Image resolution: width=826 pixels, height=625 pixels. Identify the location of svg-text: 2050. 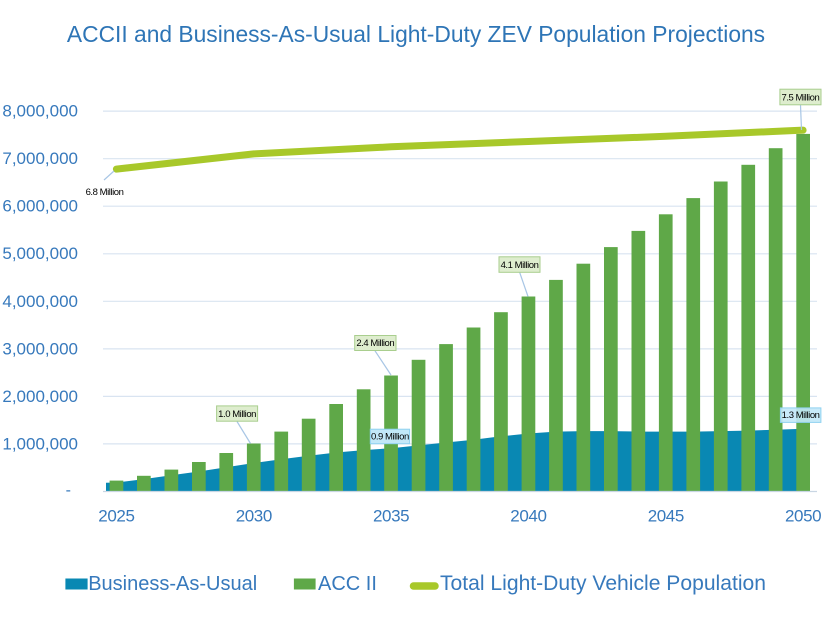
(803, 516).